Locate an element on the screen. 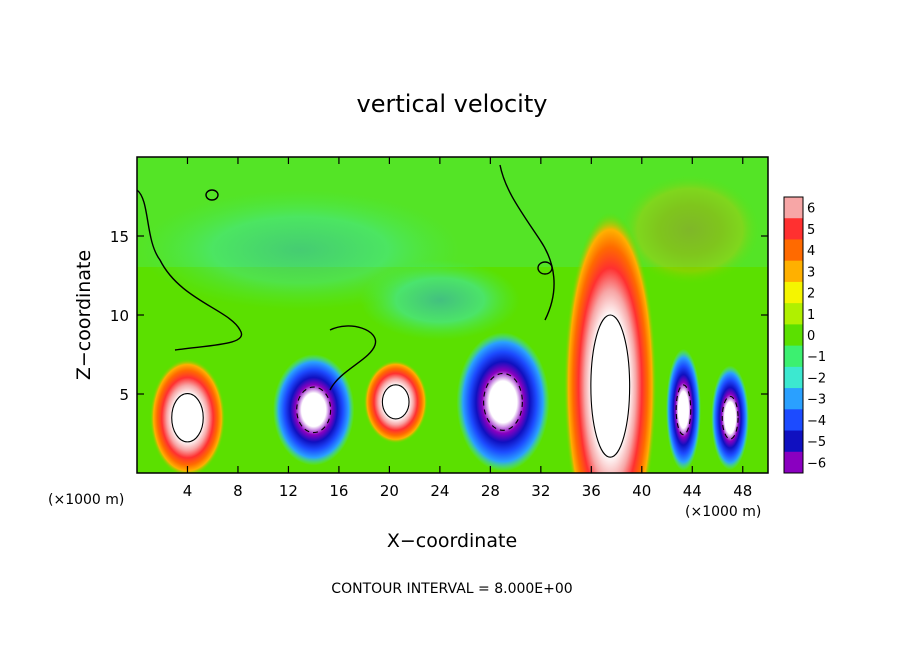 The height and width of the screenshot is (654, 904). colorbar-label: −4 is located at coordinates (816, 421).